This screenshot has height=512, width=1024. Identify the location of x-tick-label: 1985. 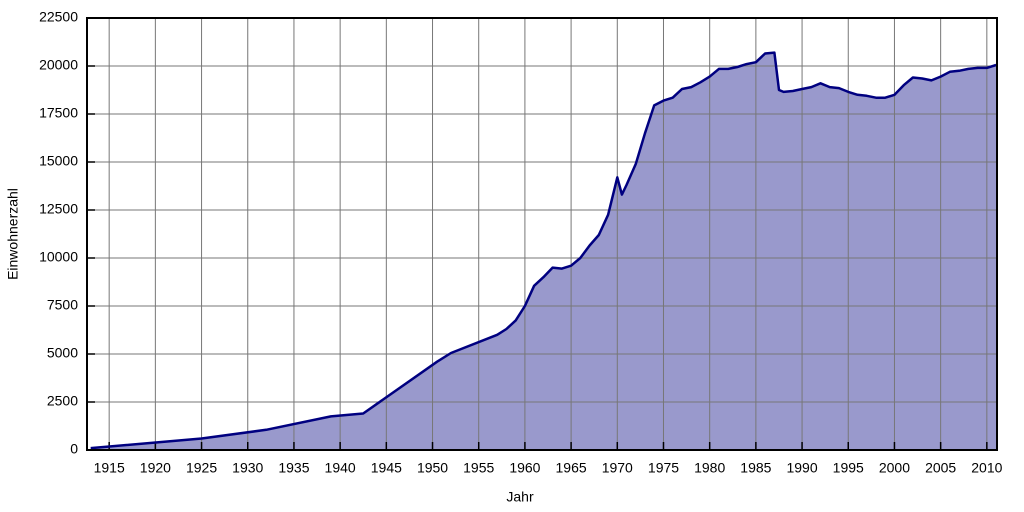
(755, 468).